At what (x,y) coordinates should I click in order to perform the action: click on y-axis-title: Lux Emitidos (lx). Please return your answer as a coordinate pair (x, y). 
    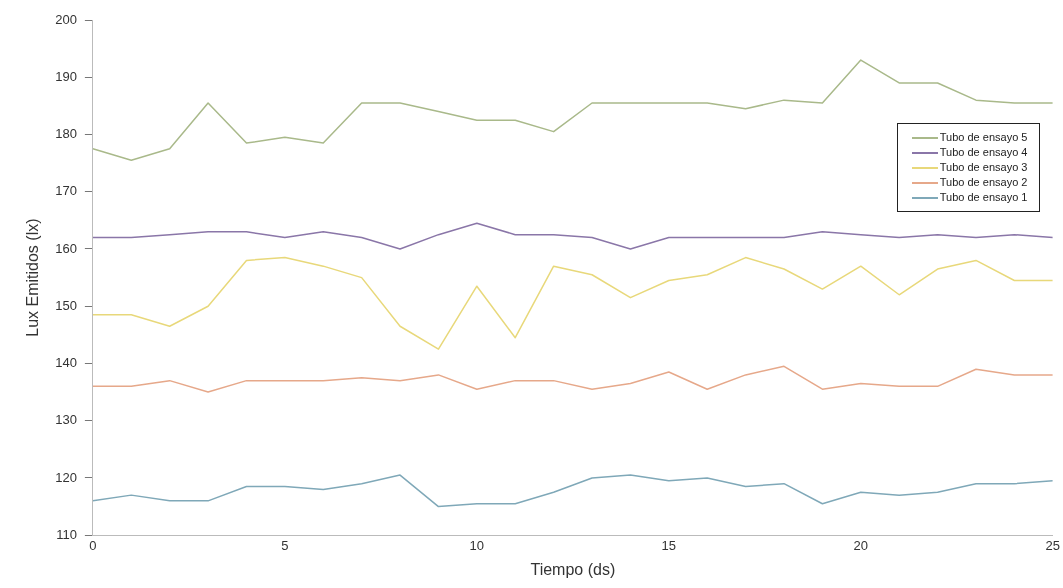
    Looking at the image, I should click on (33, 277).